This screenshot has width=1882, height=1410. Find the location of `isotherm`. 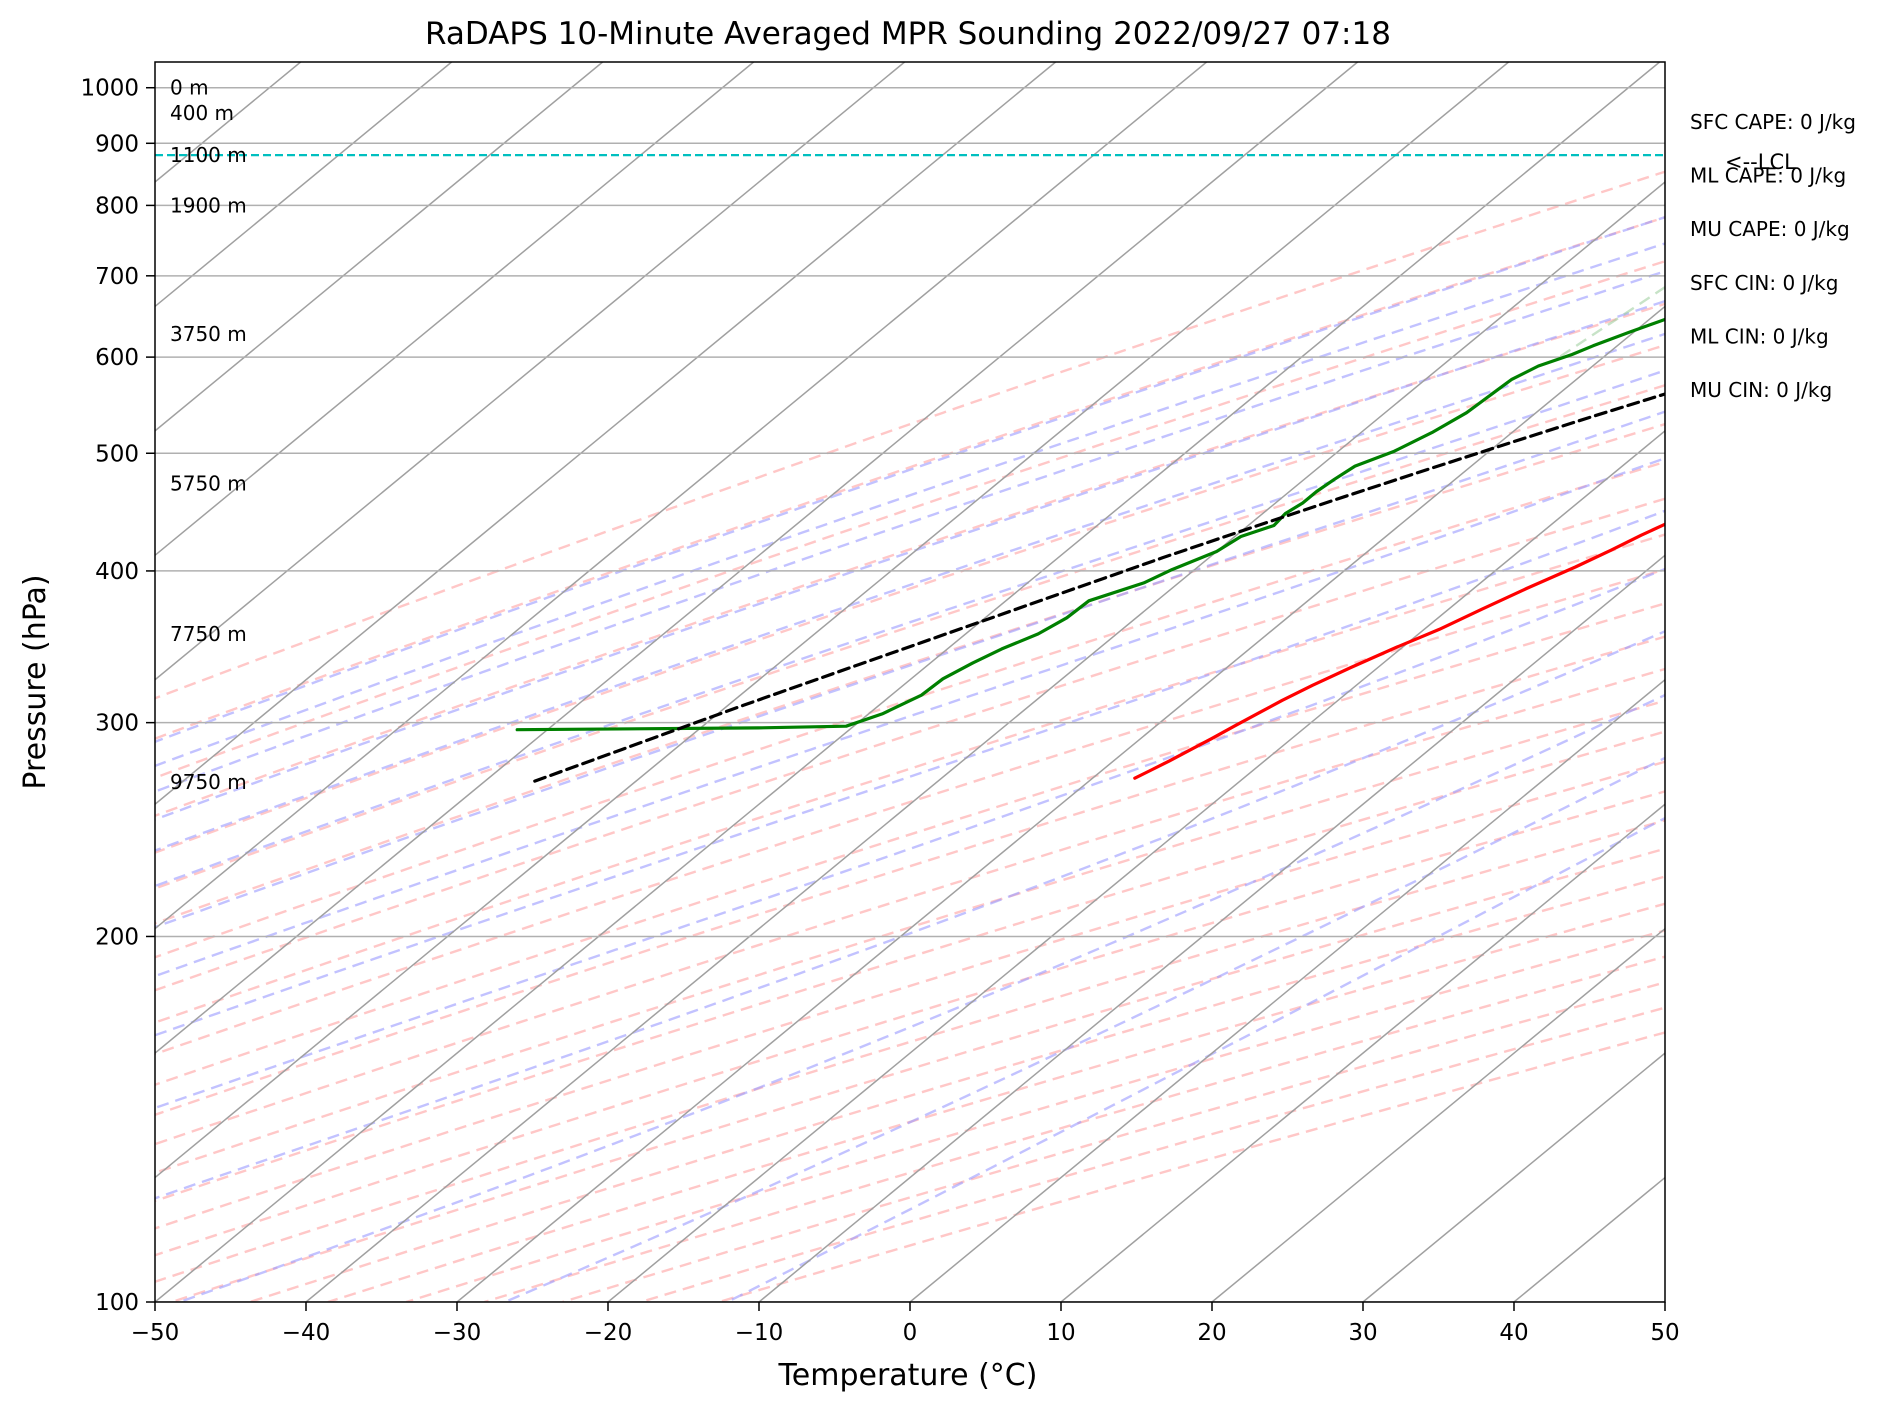

isotherm is located at coordinates (1773, 682).